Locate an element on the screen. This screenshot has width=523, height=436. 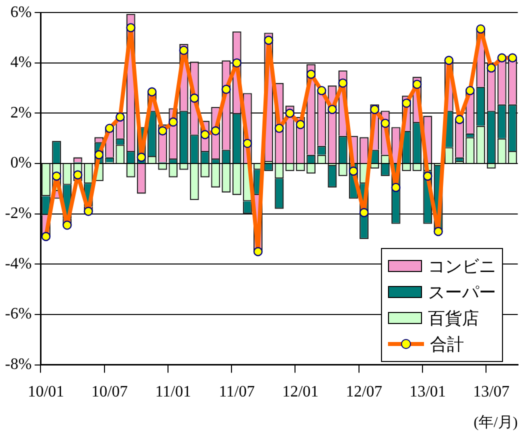
x-tick-label: 11/07 is located at coordinates (236, 392).